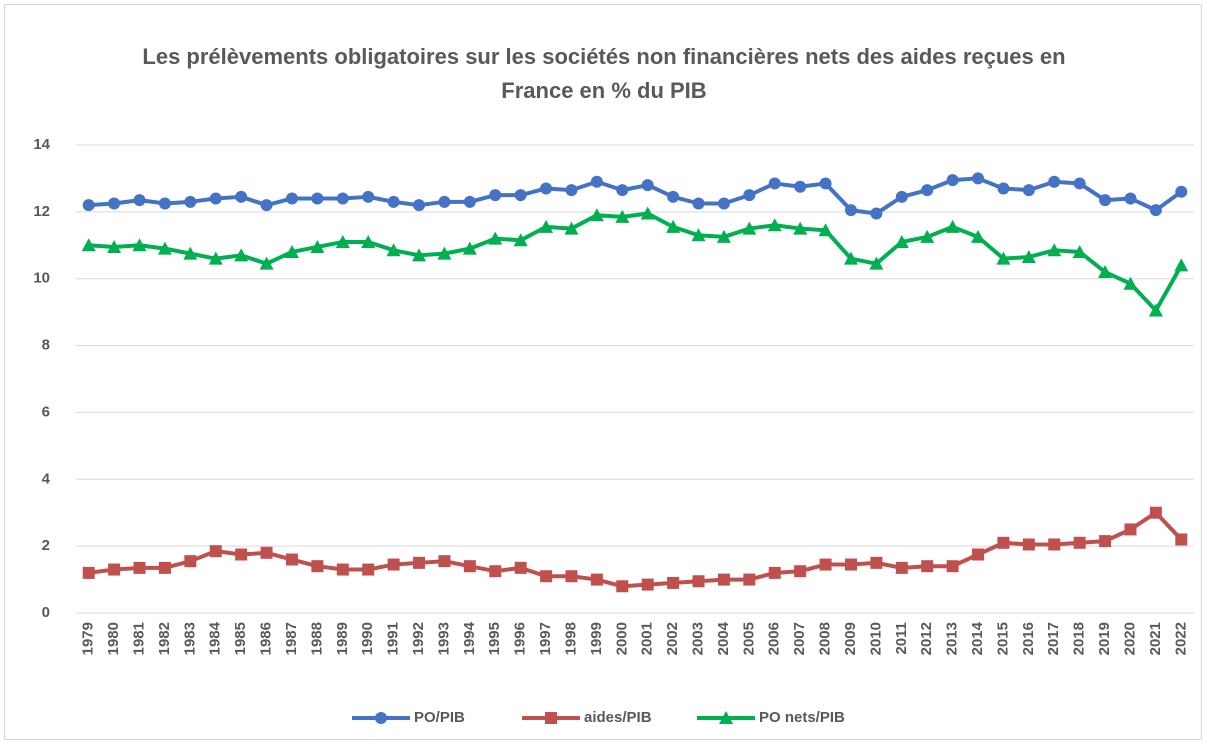 This screenshot has width=1208, height=746. I want to click on y-tick-label: 10, so click(41, 278).